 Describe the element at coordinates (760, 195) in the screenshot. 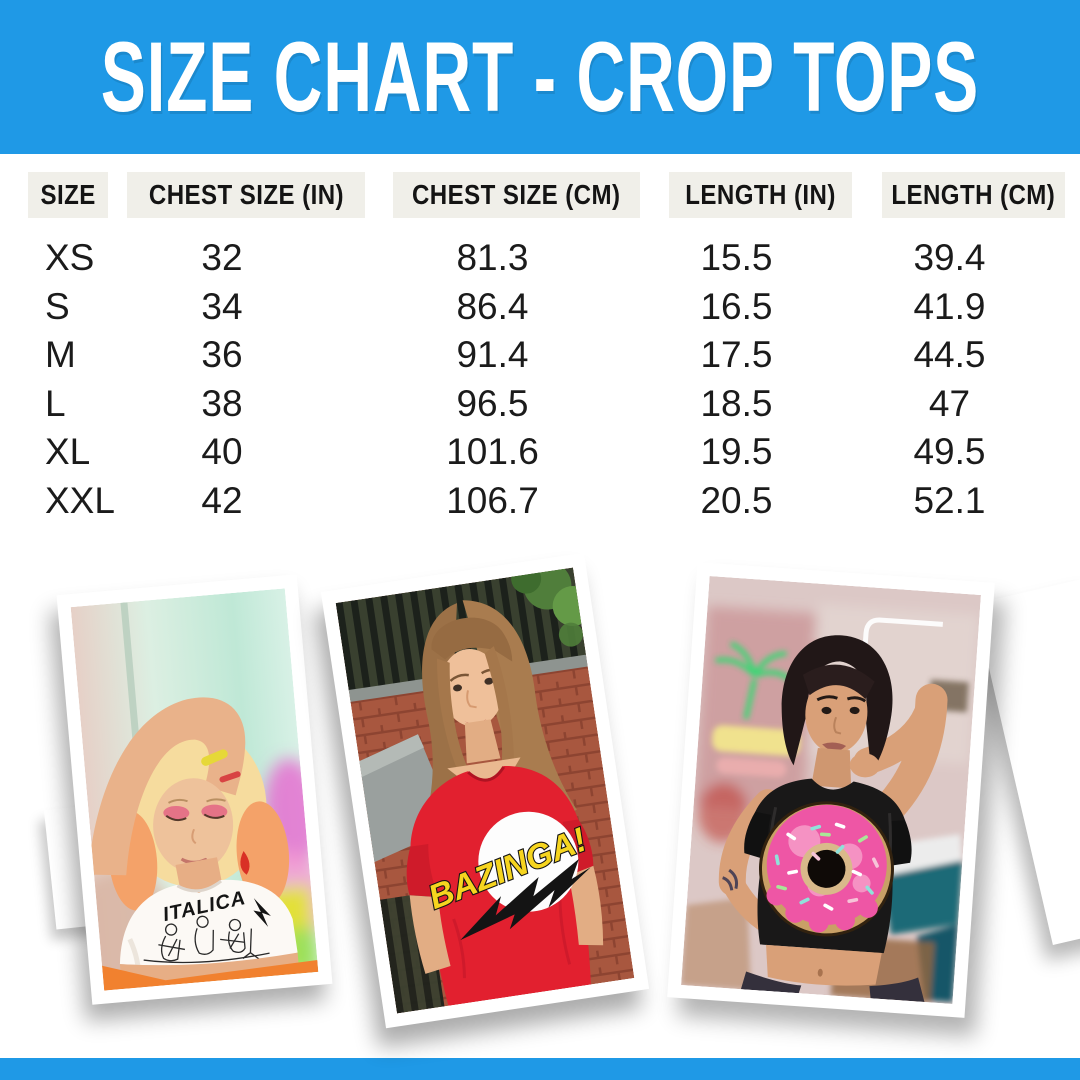

I see `col-header-length-in: LENGTH (IN)` at that location.